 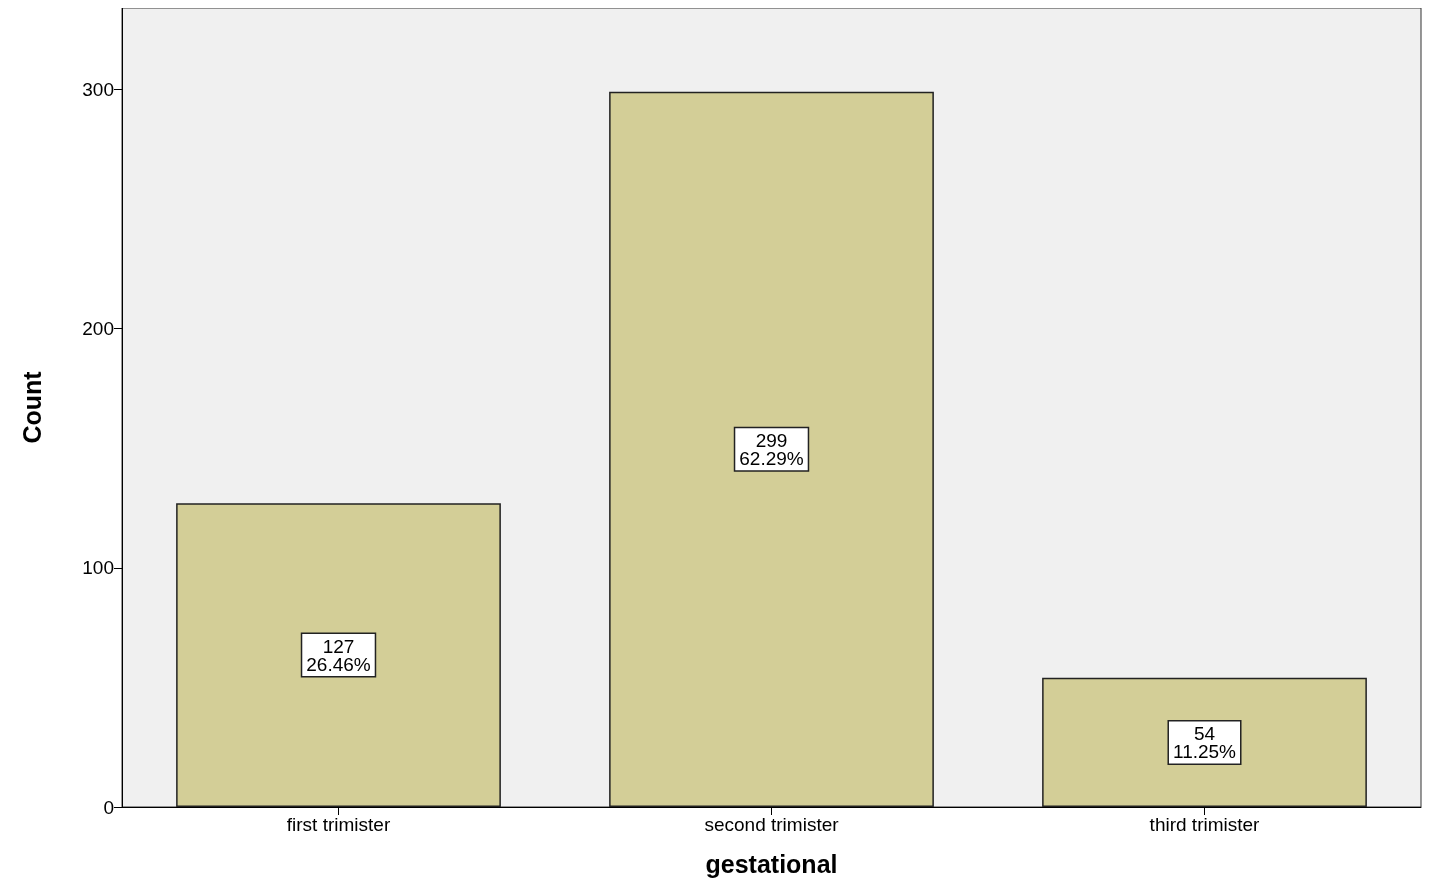 I want to click on x-tick-label: second trimister, so click(x=772, y=824).